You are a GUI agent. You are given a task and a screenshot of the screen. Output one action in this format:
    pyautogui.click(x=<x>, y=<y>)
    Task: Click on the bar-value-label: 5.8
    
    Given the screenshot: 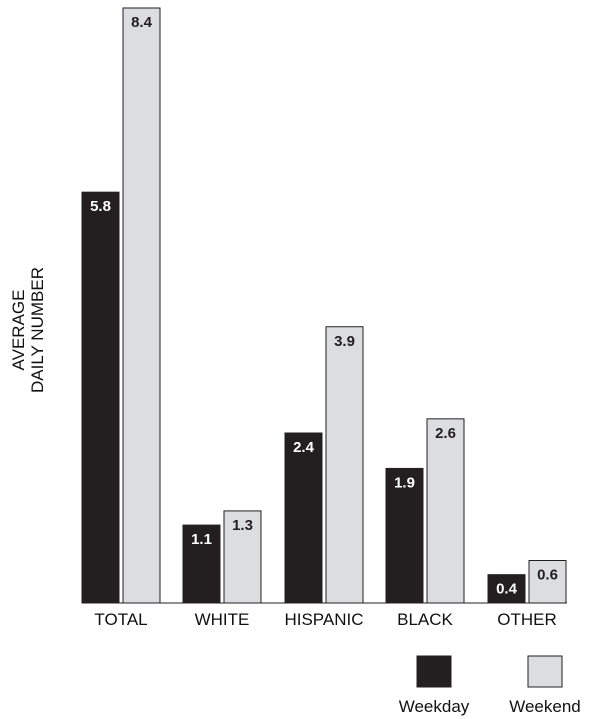 What is the action you would take?
    pyautogui.click(x=100, y=206)
    